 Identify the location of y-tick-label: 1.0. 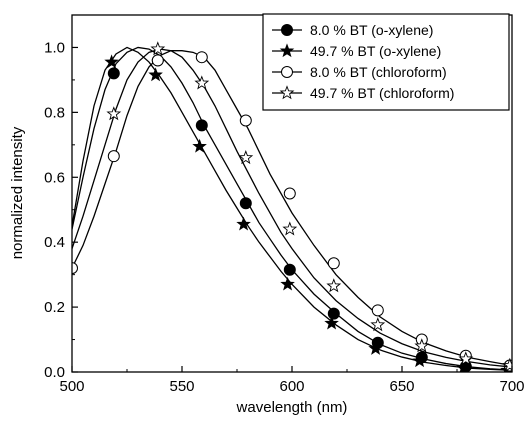
(54, 47).